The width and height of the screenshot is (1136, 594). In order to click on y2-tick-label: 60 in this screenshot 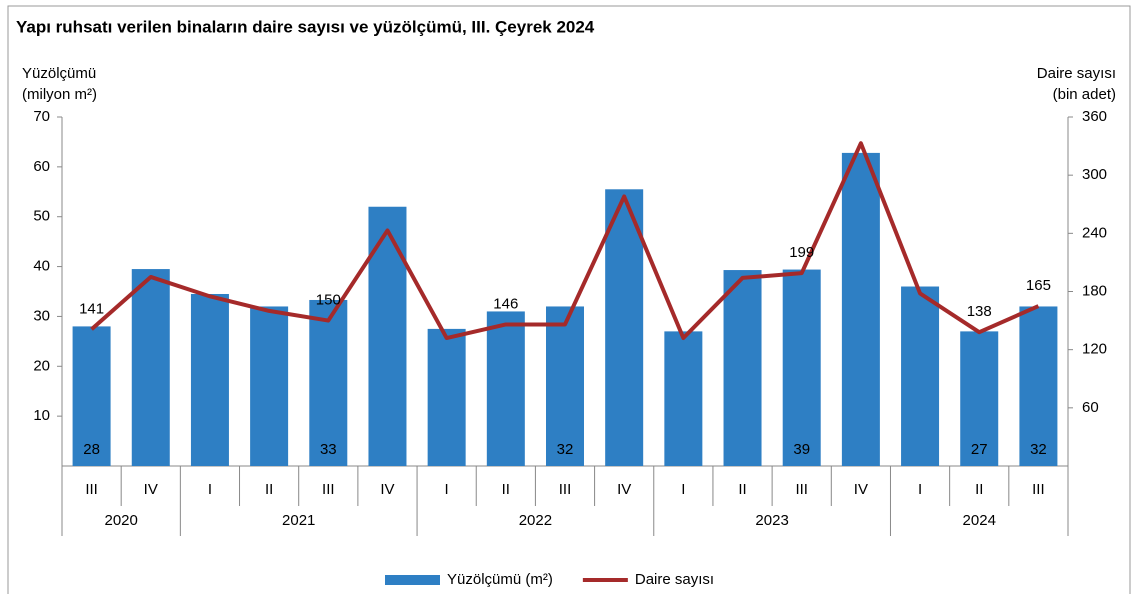, I will do `click(1090, 407)`.